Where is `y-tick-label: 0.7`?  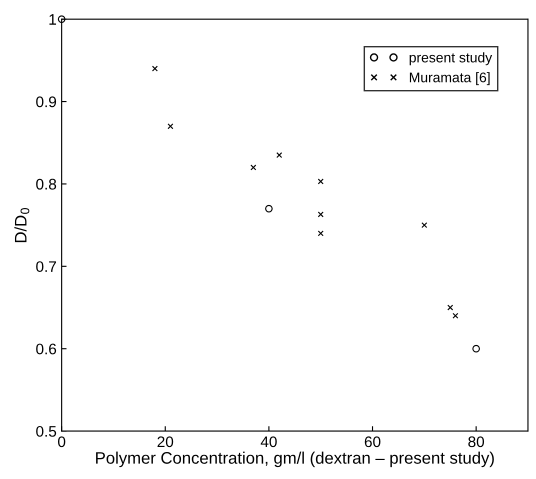
y-tick-label: 0.7 is located at coordinates (46, 266).